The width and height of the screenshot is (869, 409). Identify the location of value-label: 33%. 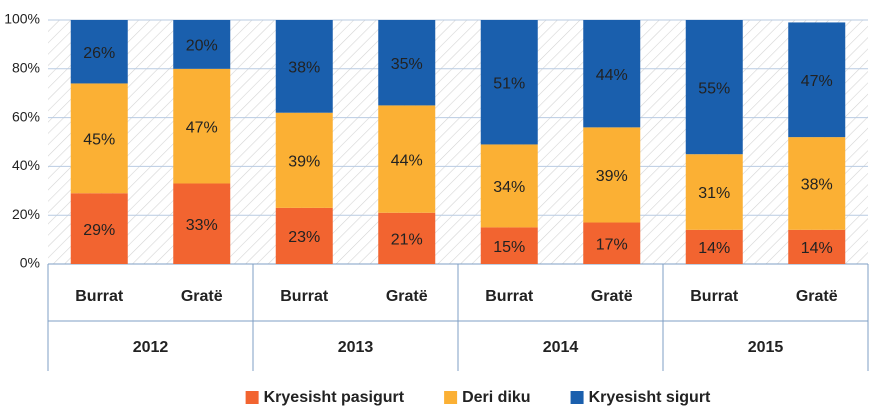
(202, 225).